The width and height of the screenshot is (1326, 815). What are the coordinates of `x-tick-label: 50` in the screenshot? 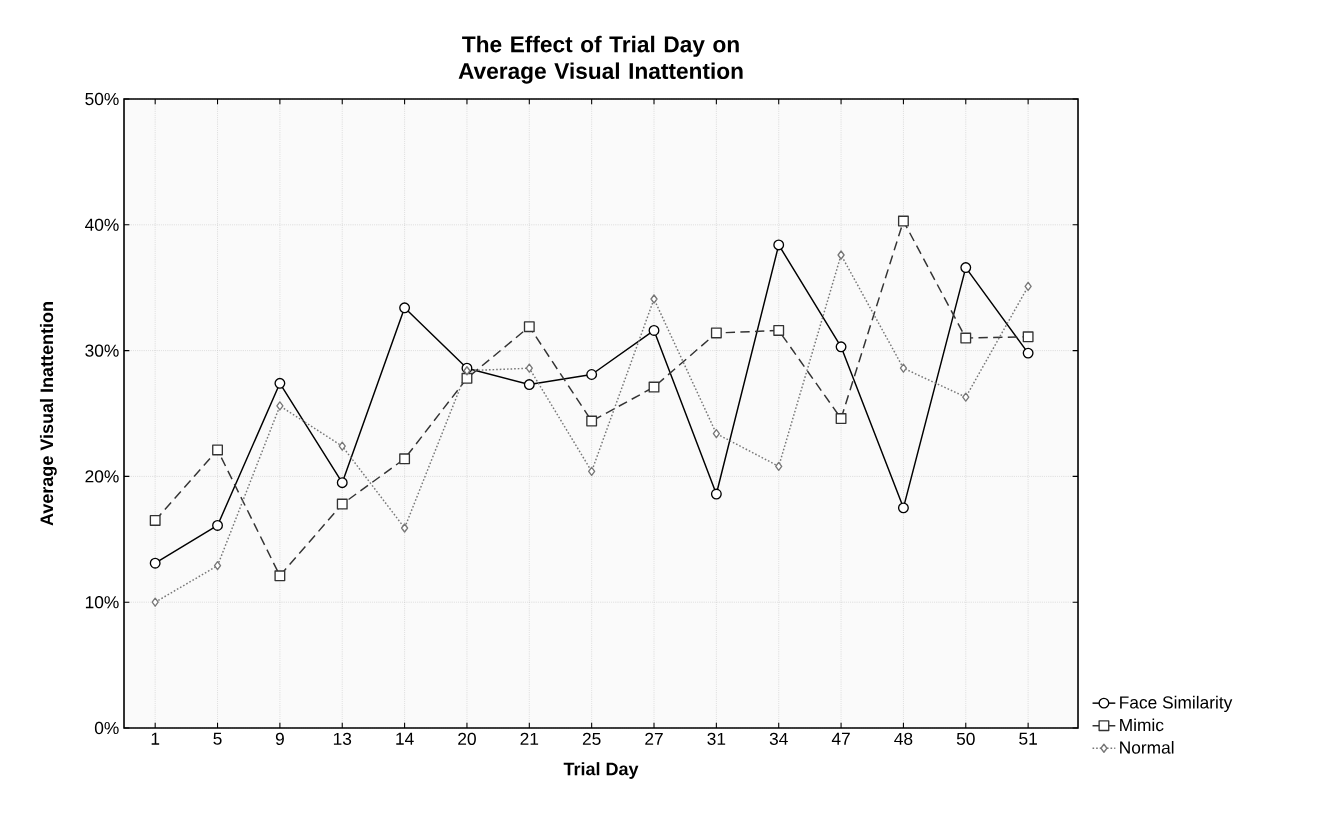 It's located at (965, 738).